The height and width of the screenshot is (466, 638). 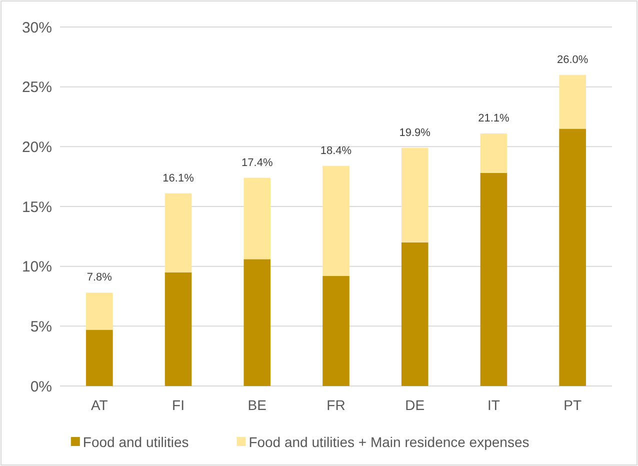 What do you see at coordinates (494, 118) in the screenshot?
I see `total-label: 21.1%` at bounding box center [494, 118].